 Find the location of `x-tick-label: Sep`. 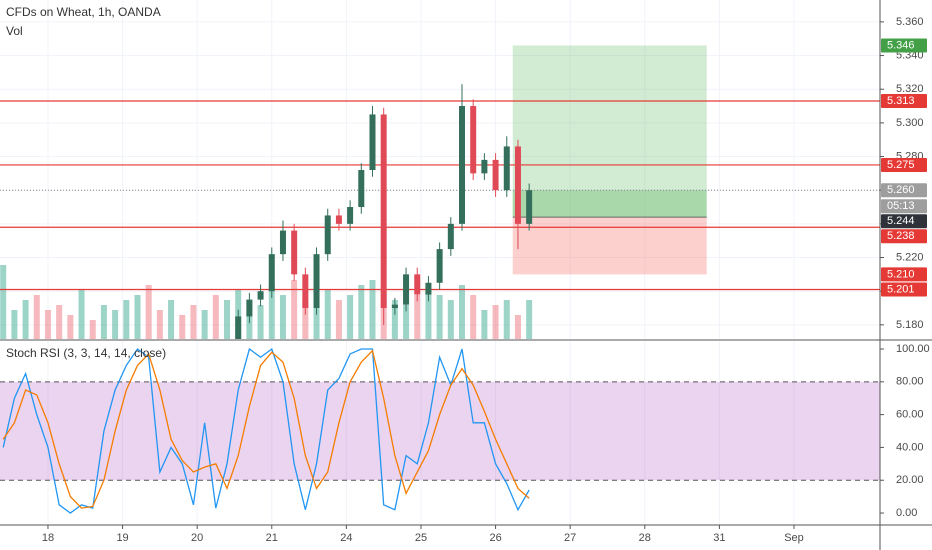

x-tick-label: Sep is located at coordinates (794, 538).